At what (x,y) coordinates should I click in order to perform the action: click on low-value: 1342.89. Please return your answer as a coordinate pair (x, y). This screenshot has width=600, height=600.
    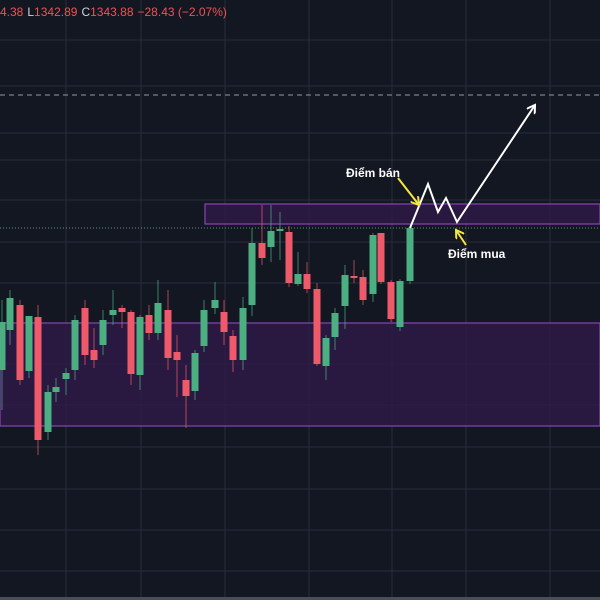
    Looking at the image, I should click on (56, 12).